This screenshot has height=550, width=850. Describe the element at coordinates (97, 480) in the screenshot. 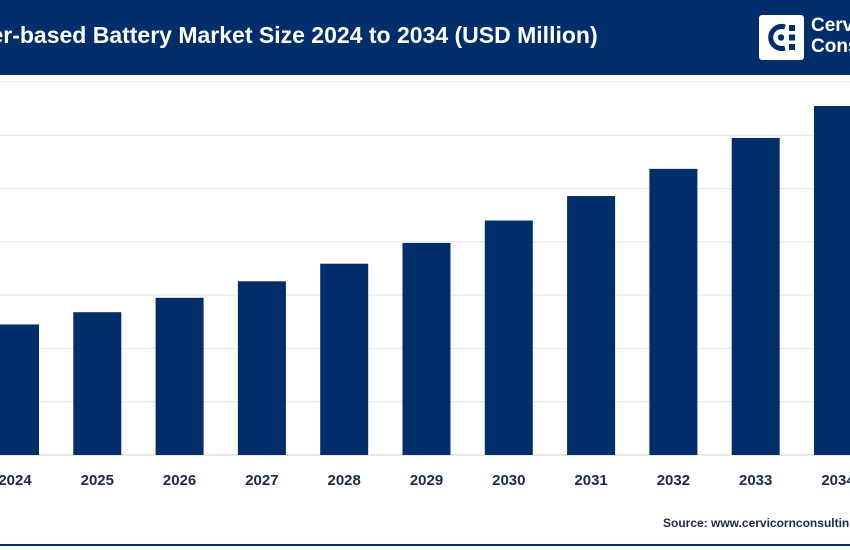

I see `x-tick-label-2025: 2025` at that location.